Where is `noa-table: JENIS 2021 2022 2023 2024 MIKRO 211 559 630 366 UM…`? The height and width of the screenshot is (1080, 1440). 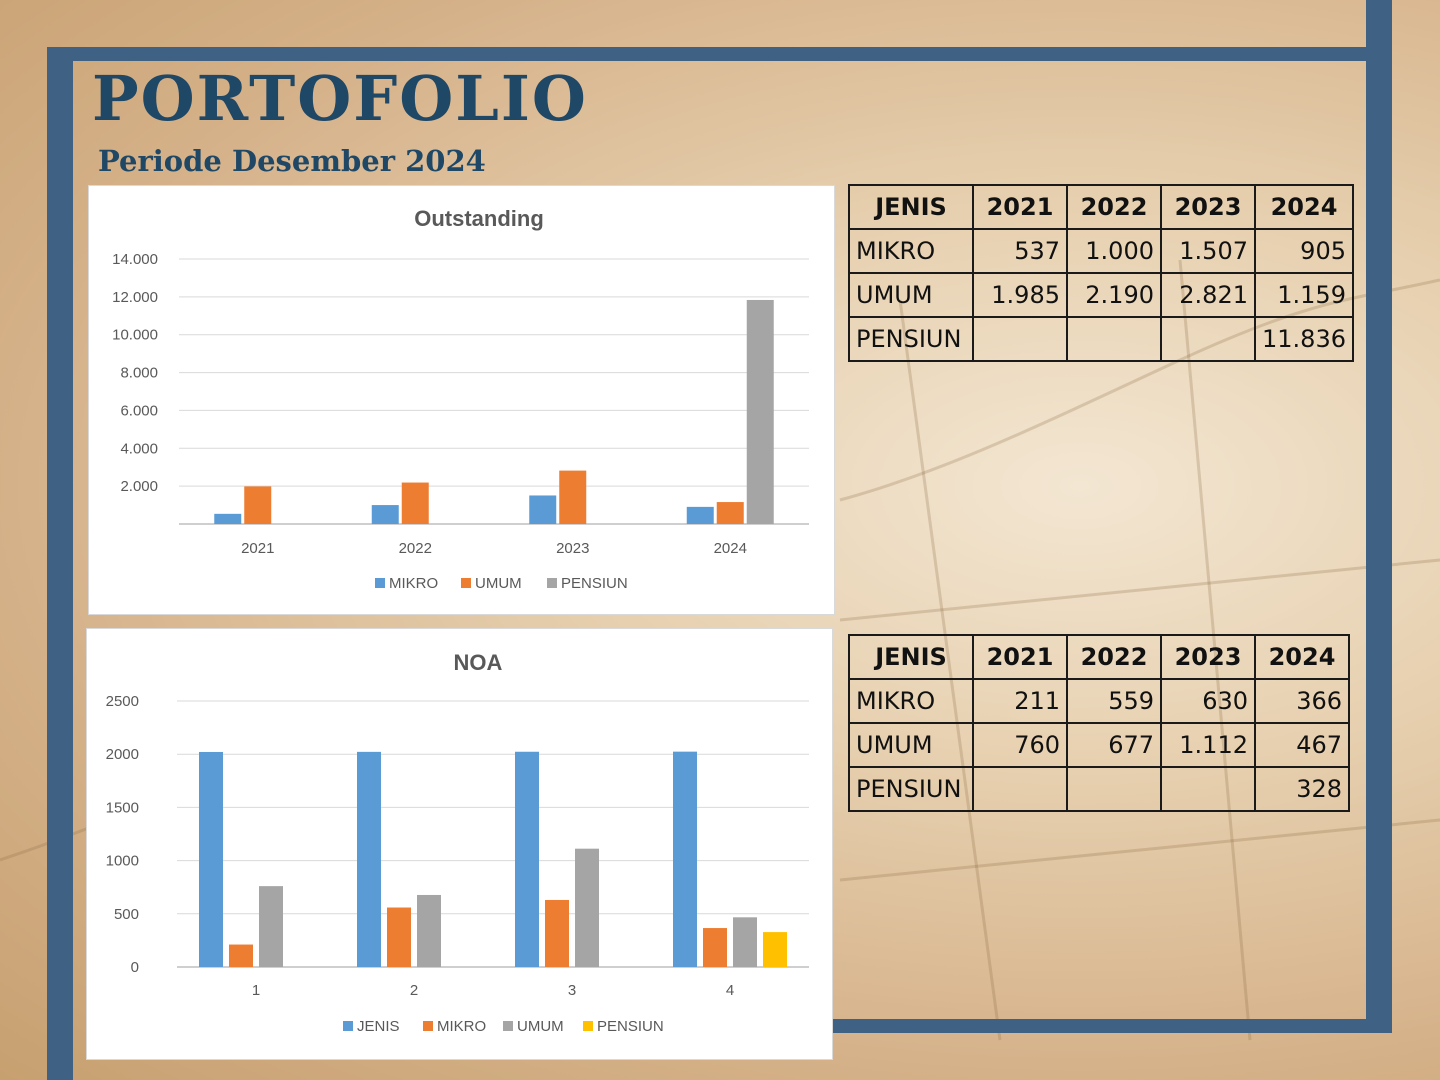
noa-table: JENIS 2021 2022 2023 2024 MIKRO 211 559 630 366 UM… is located at coordinates (1099, 723).